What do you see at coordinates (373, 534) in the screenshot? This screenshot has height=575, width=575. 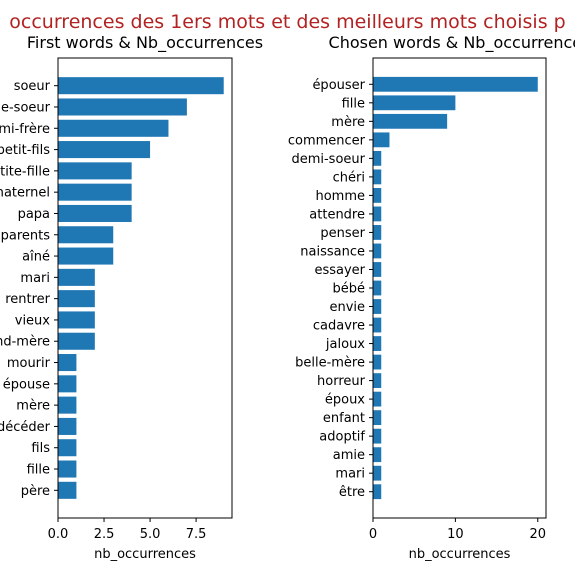 I see `x-tick-label: 0` at bounding box center [373, 534].